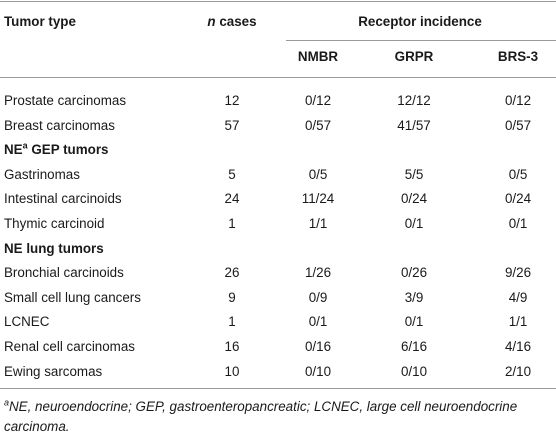  What do you see at coordinates (318, 199) in the screenshot?
I see `table-cell: 11/24` at bounding box center [318, 199].